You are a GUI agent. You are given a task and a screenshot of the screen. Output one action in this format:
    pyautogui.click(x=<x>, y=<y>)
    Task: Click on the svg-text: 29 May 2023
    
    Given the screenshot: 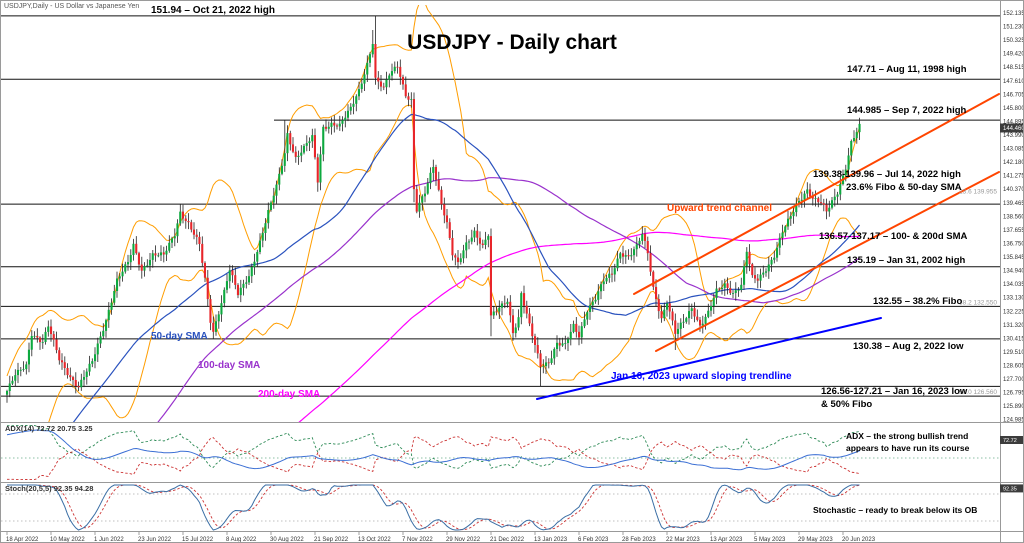 What is the action you would take?
    pyautogui.click(x=815, y=540)
    